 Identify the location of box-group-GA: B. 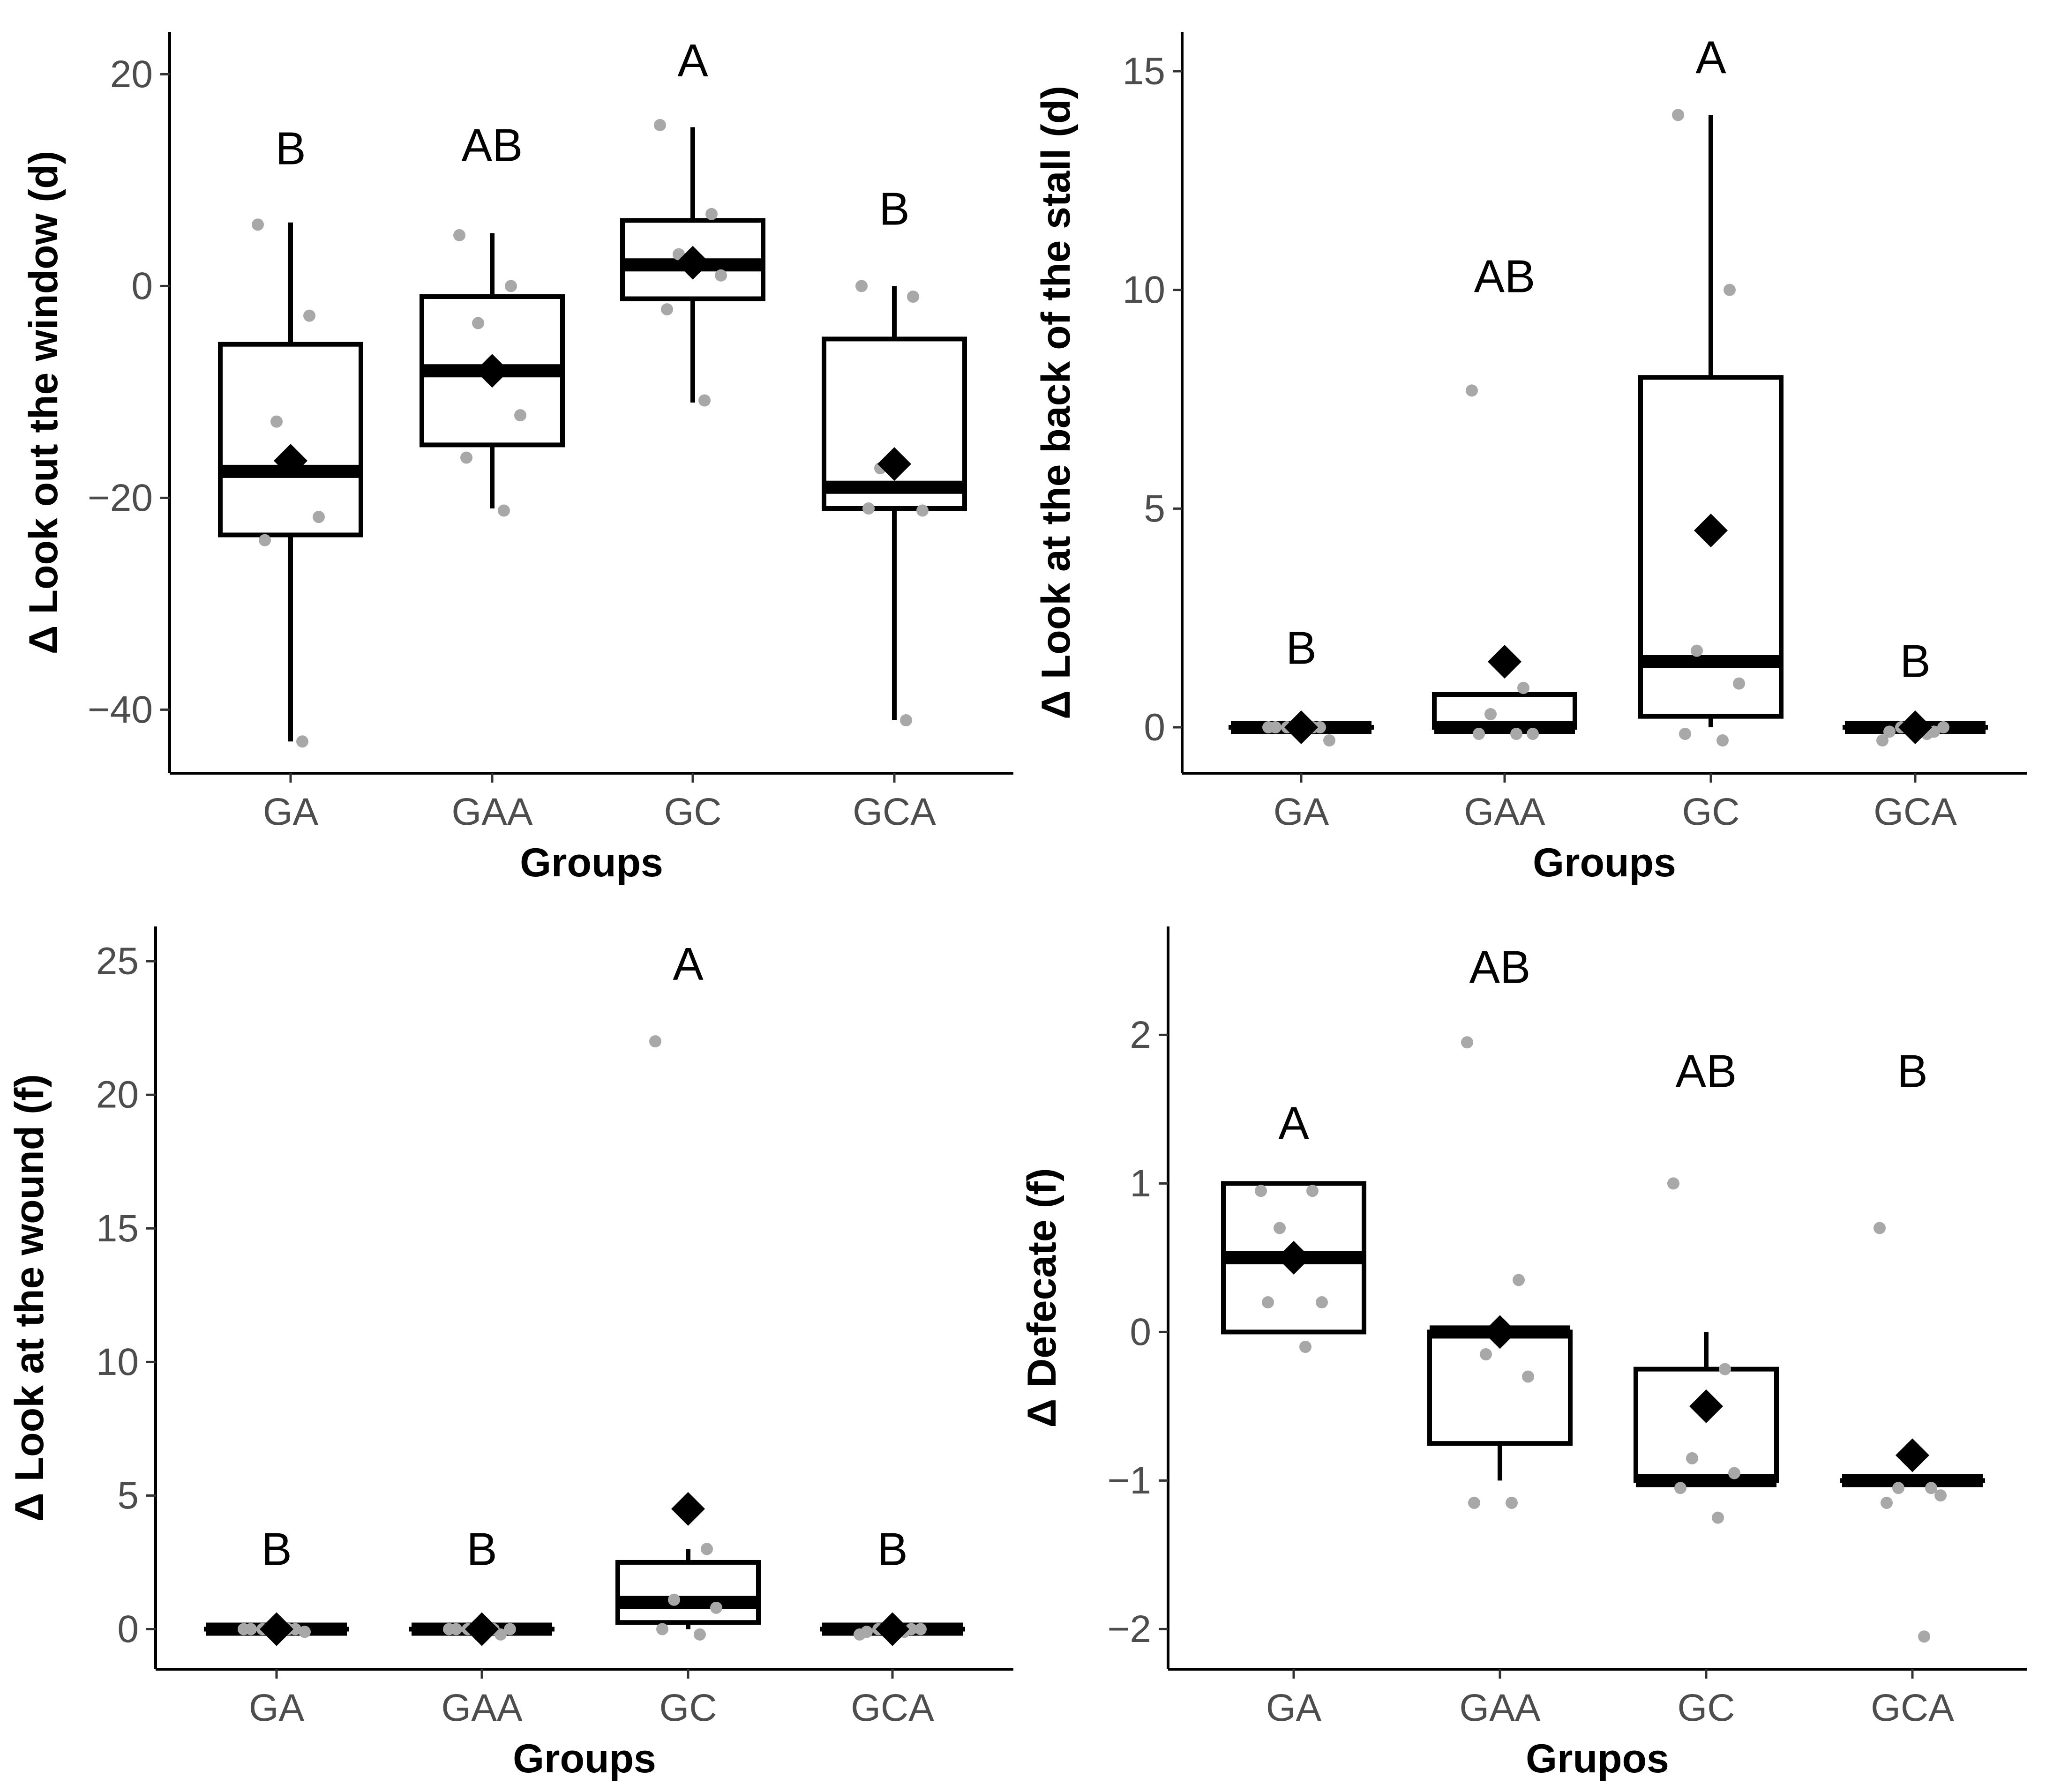
(1301, 685).